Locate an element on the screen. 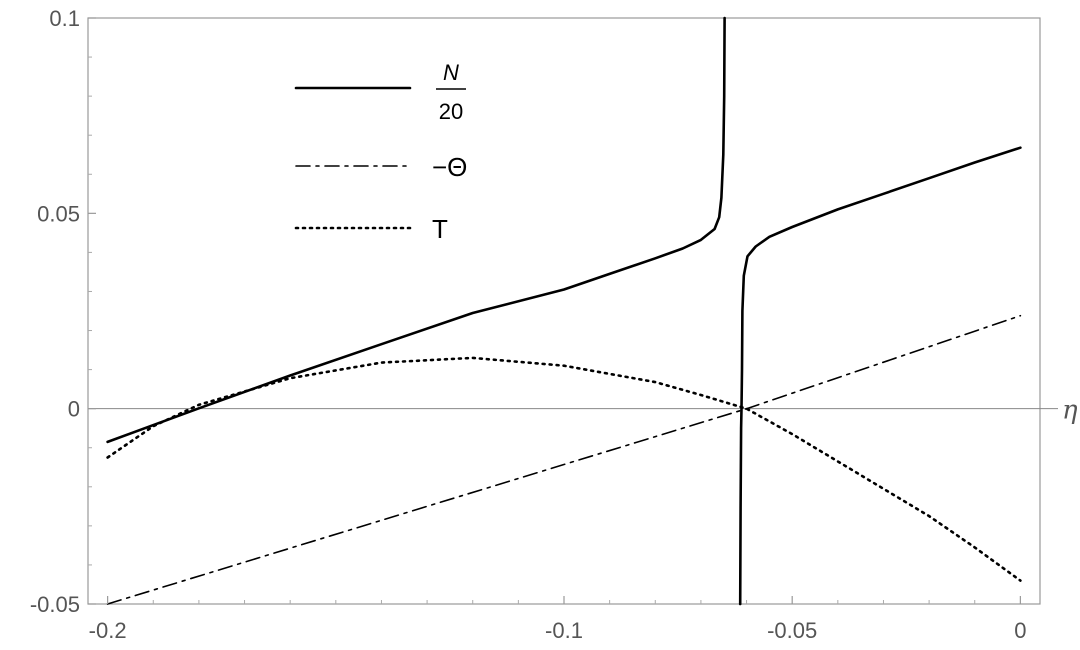 Image resolution: width=1080 pixels, height=650 pixels. x-tick-label: -0.2 is located at coordinates (108, 630).